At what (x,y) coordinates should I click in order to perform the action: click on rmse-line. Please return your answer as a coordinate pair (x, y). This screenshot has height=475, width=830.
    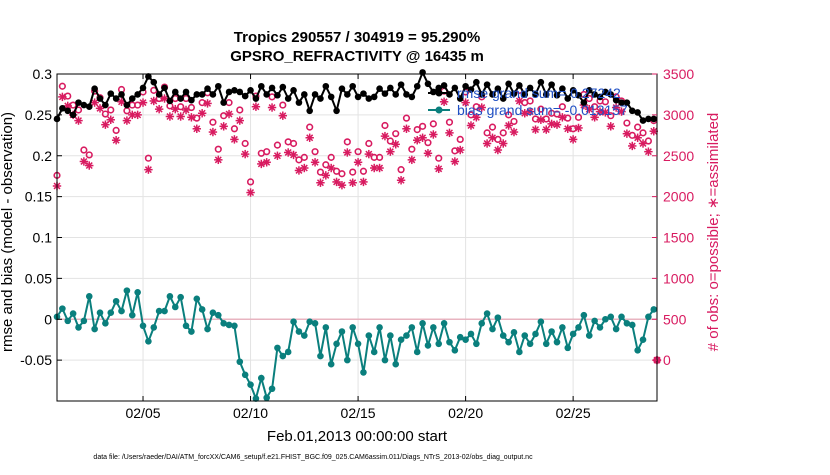
    Looking at the image, I should click on (355, 95).